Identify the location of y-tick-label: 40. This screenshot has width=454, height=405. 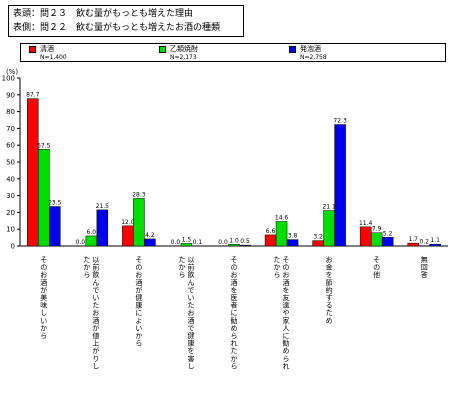
(10, 179).